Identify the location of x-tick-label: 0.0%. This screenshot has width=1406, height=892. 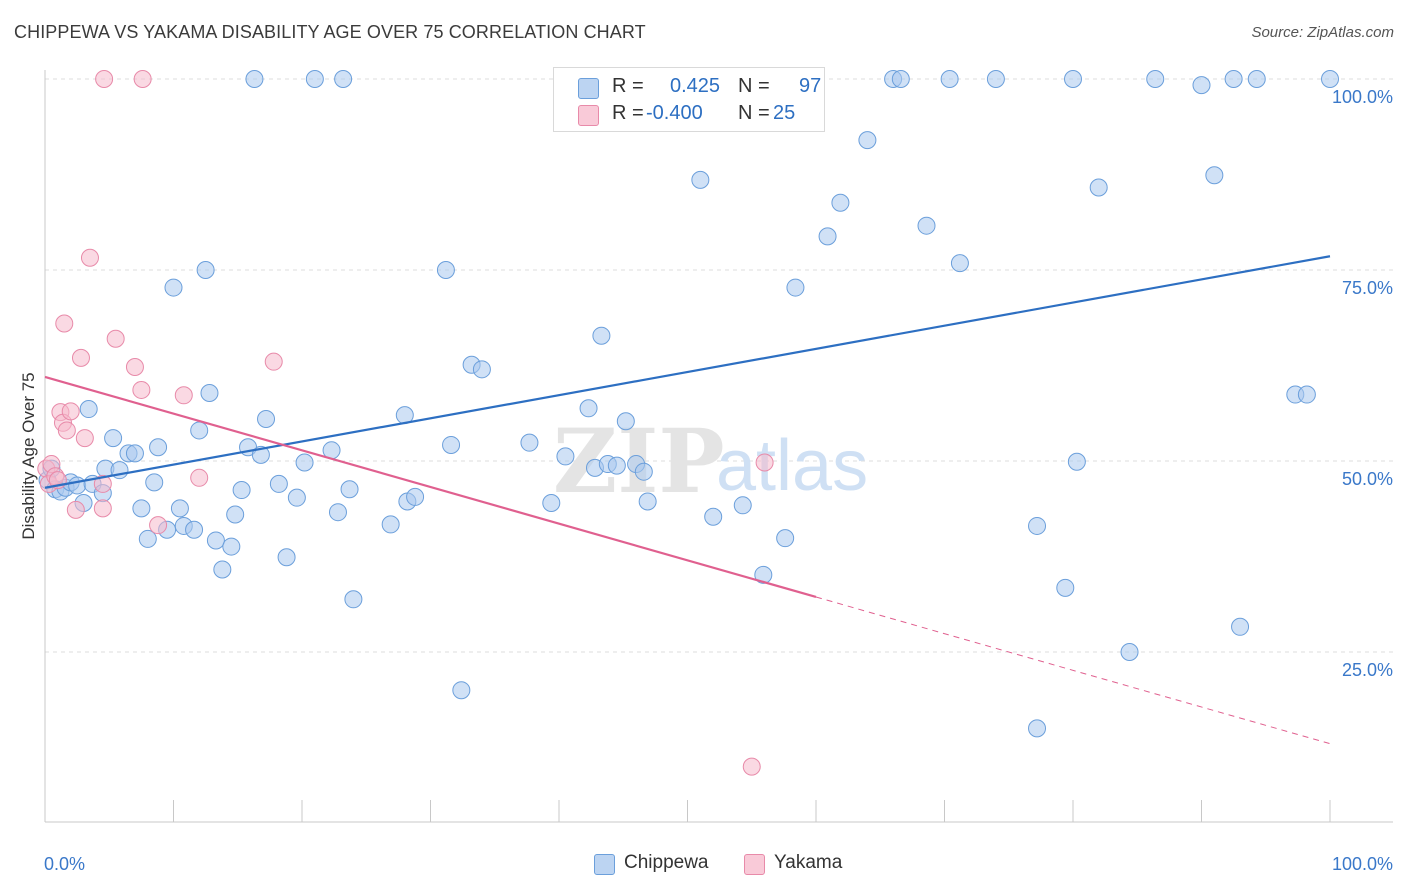
(64, 864).